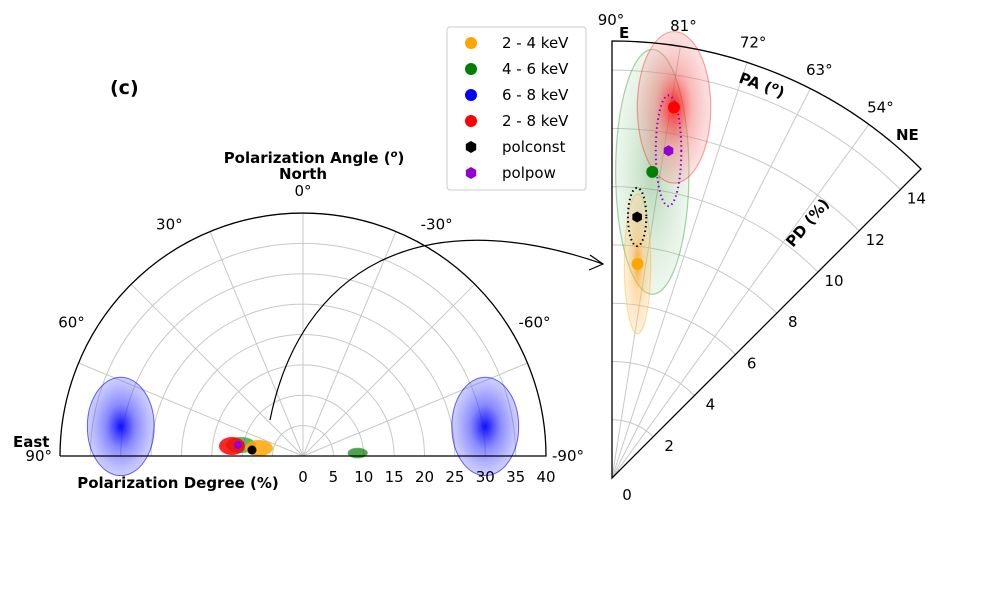  What do you see at coordinates (394, 477) in the screenshot?
I see `main-pd-tick-label: 15` at bounding box center [394, 477].